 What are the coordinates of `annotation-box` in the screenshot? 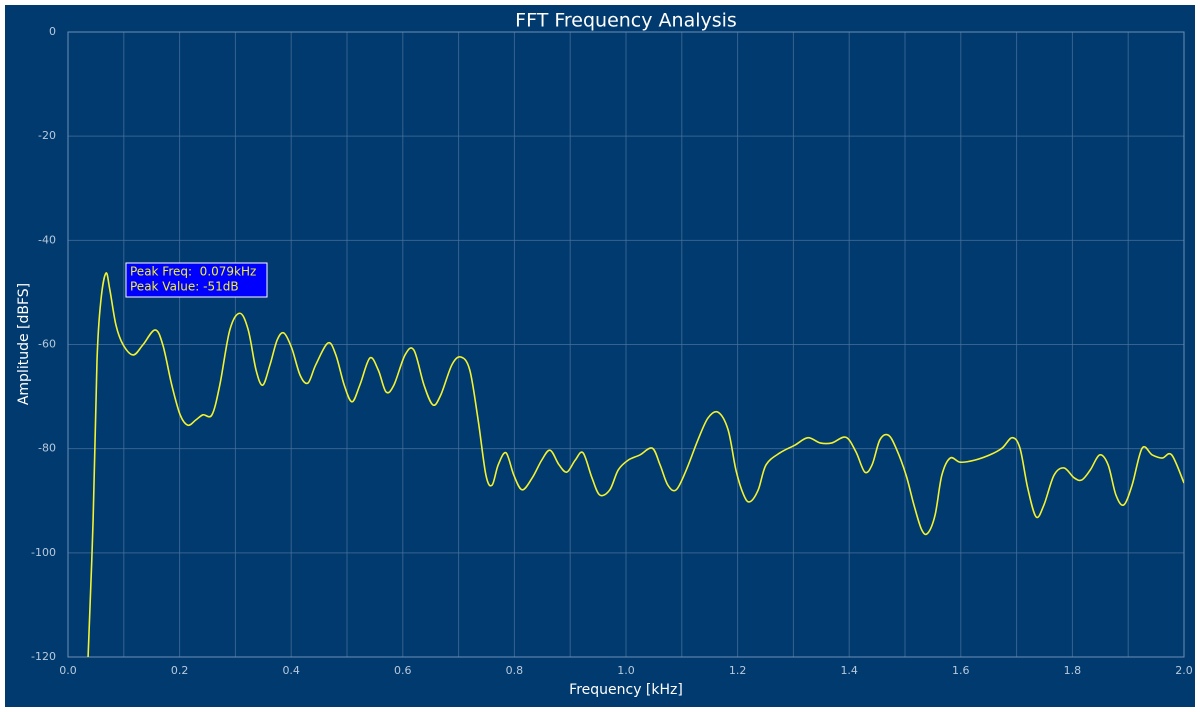 It's located at (196, 280).